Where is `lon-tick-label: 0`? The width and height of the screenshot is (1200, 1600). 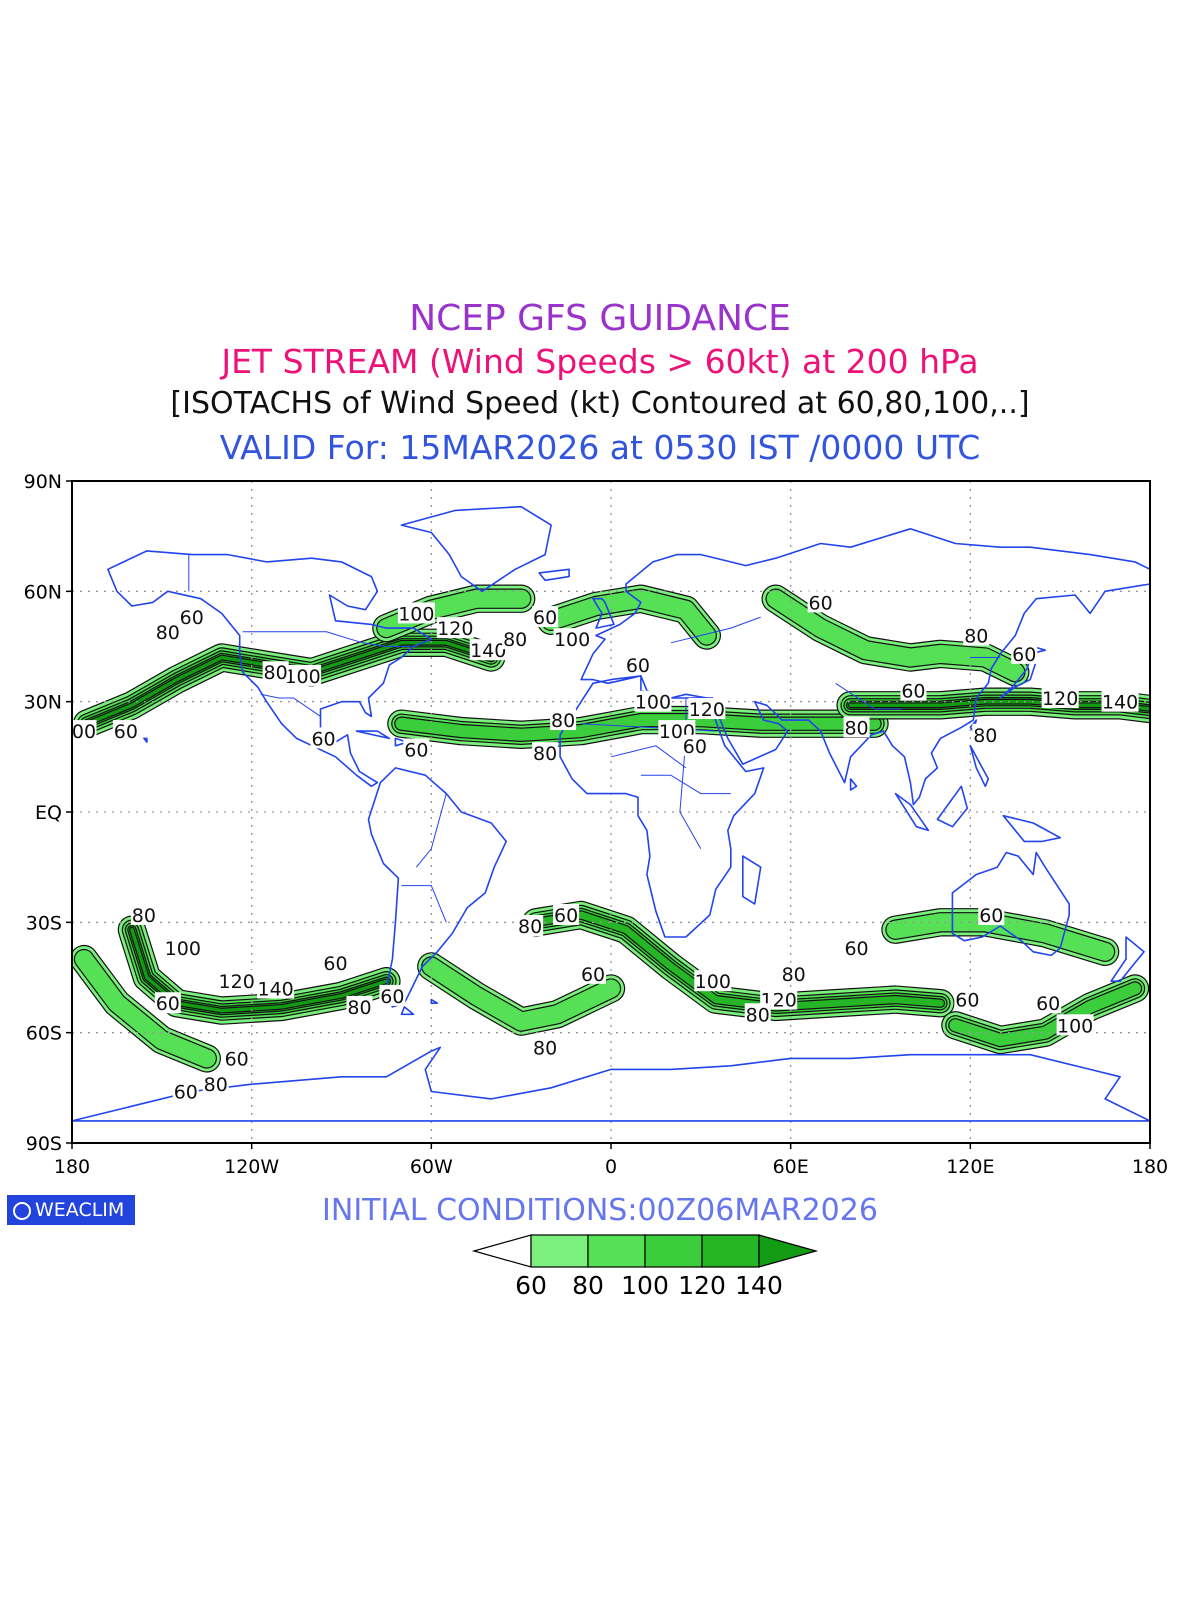 lon-tick-label: 0 is located at coordinates (611, 1167).